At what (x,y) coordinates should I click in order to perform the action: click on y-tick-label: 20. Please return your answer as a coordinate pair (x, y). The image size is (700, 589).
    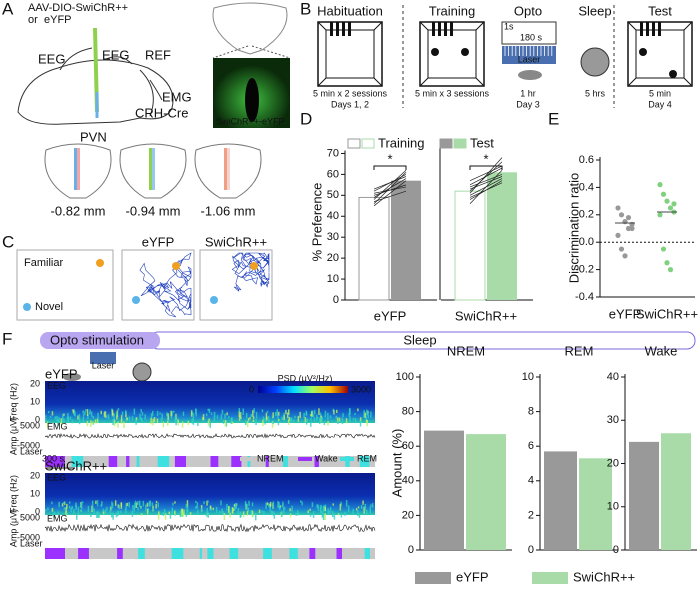
    Looking at the image, I should click on (613, 463).